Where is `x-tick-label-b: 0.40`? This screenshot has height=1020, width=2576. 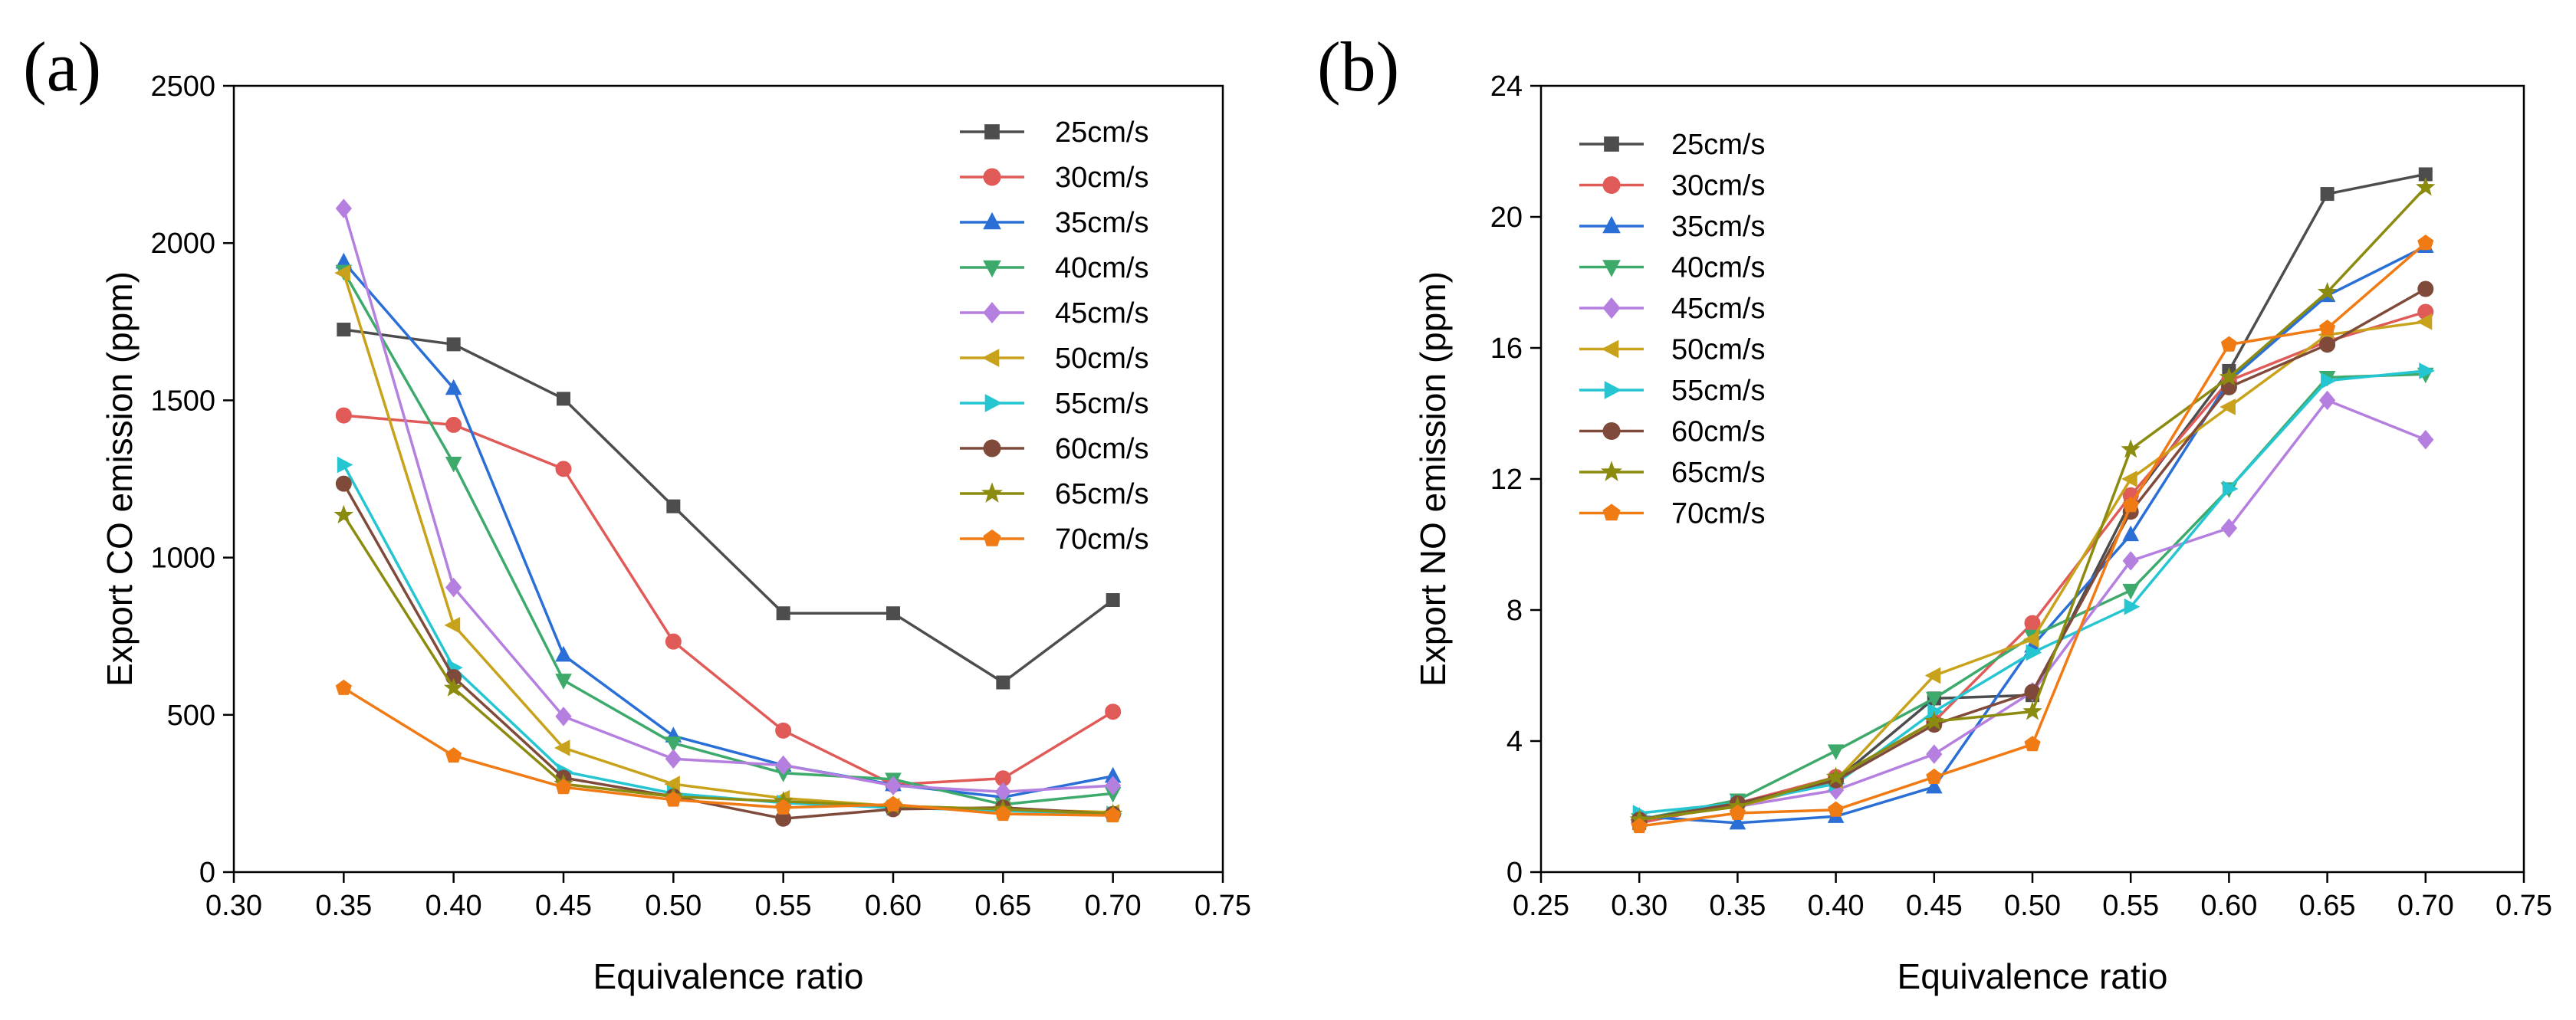
x-tick-label-b: 0.40 is located at coordinates (1836, 906).